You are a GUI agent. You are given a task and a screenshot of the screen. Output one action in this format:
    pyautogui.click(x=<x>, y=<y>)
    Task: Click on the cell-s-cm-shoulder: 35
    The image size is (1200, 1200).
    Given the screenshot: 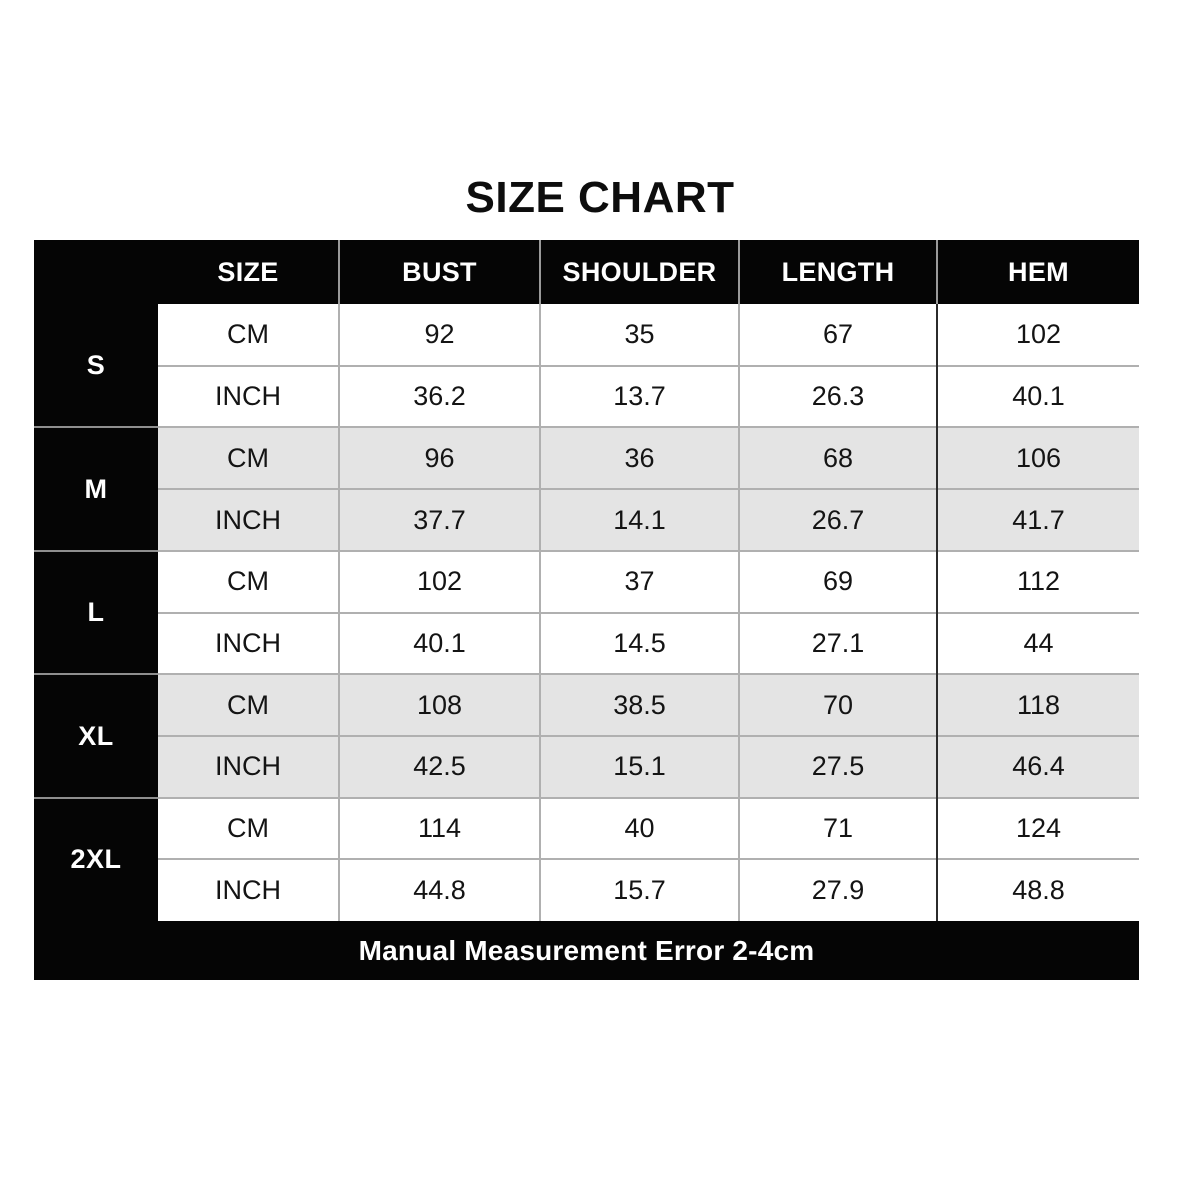 What is the action you would take?
    pyautogui.click(x=640, y=335)
    